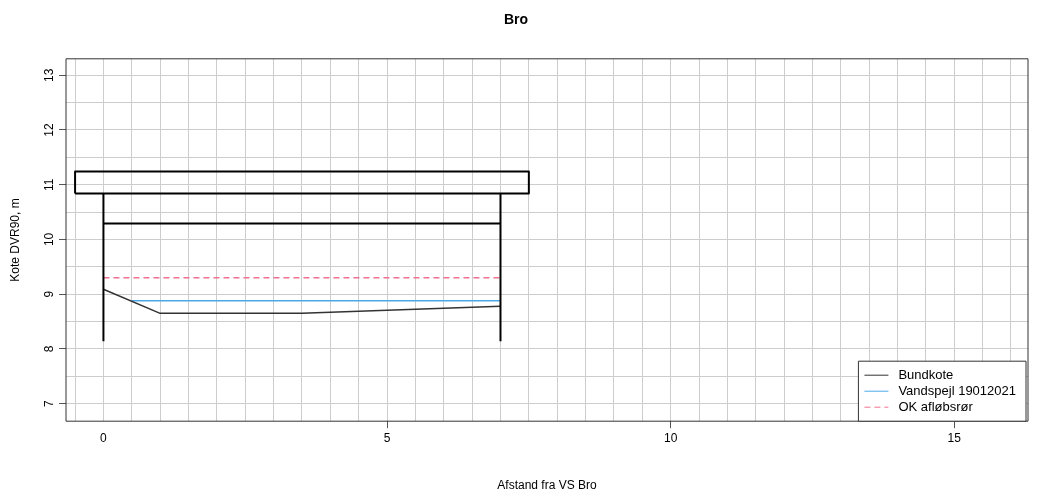  I want to click on x-tick-label: 15, so click(954, 437).